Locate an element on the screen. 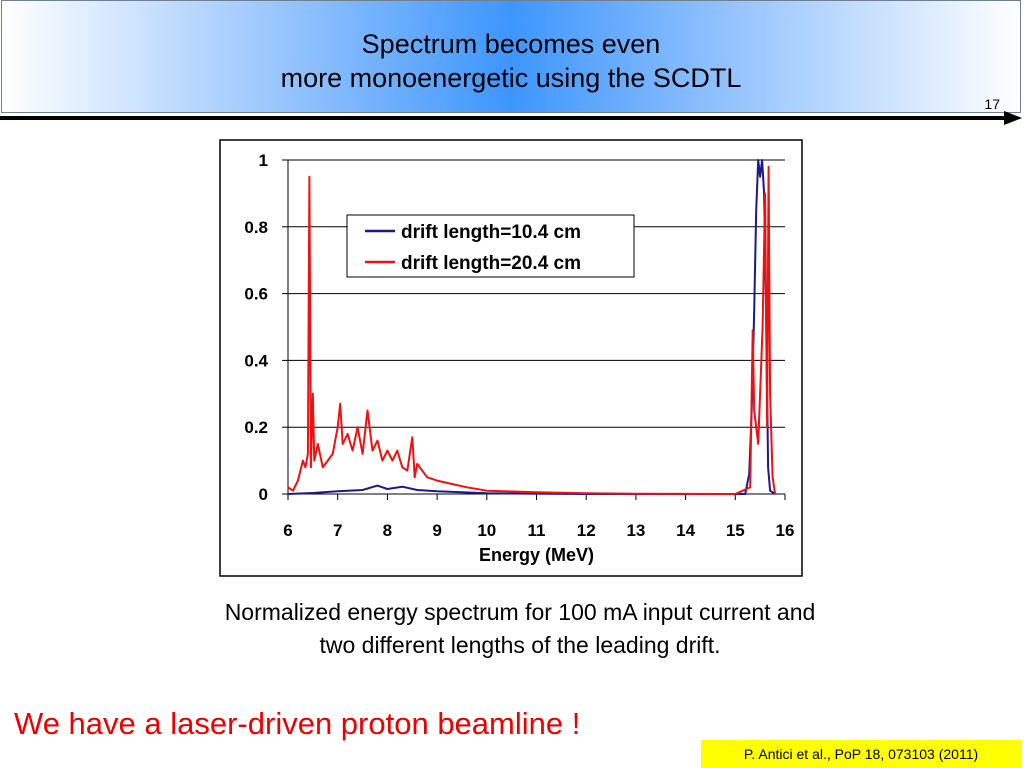 The height and width of the screenshot is (768, 1024). y-tick-label: 1 is located at coordinates (263, 160).